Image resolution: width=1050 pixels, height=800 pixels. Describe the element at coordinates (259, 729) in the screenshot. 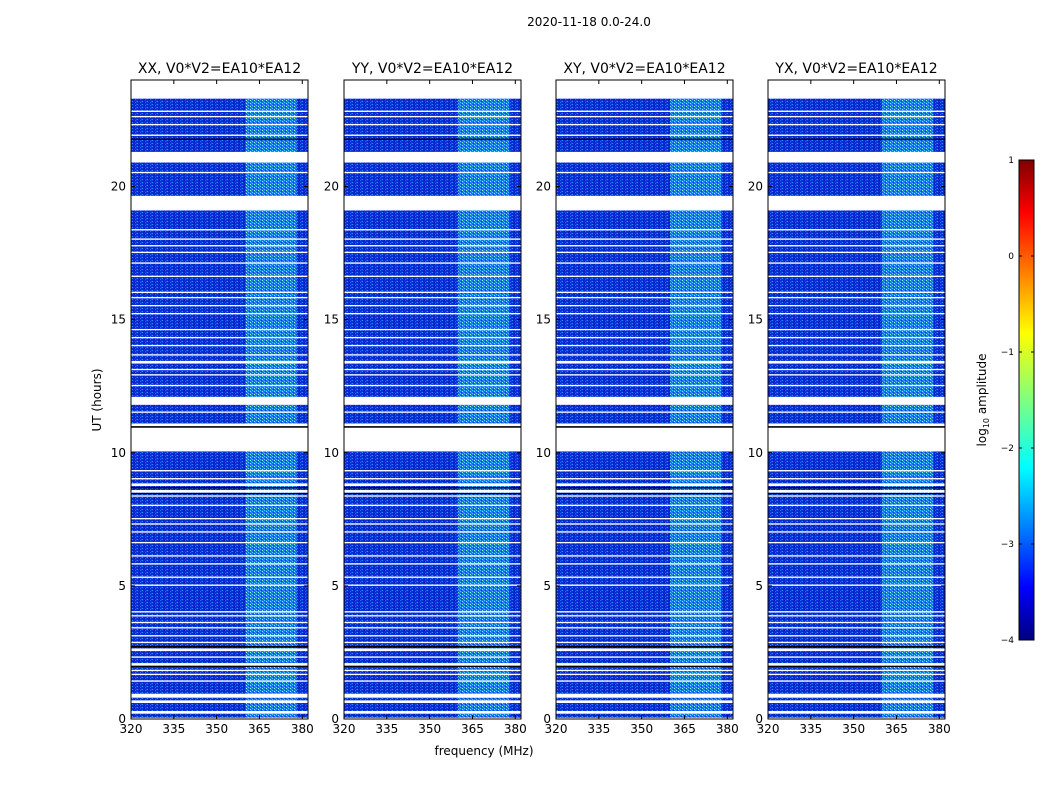

I see `x-tick-label: 365` at that location.